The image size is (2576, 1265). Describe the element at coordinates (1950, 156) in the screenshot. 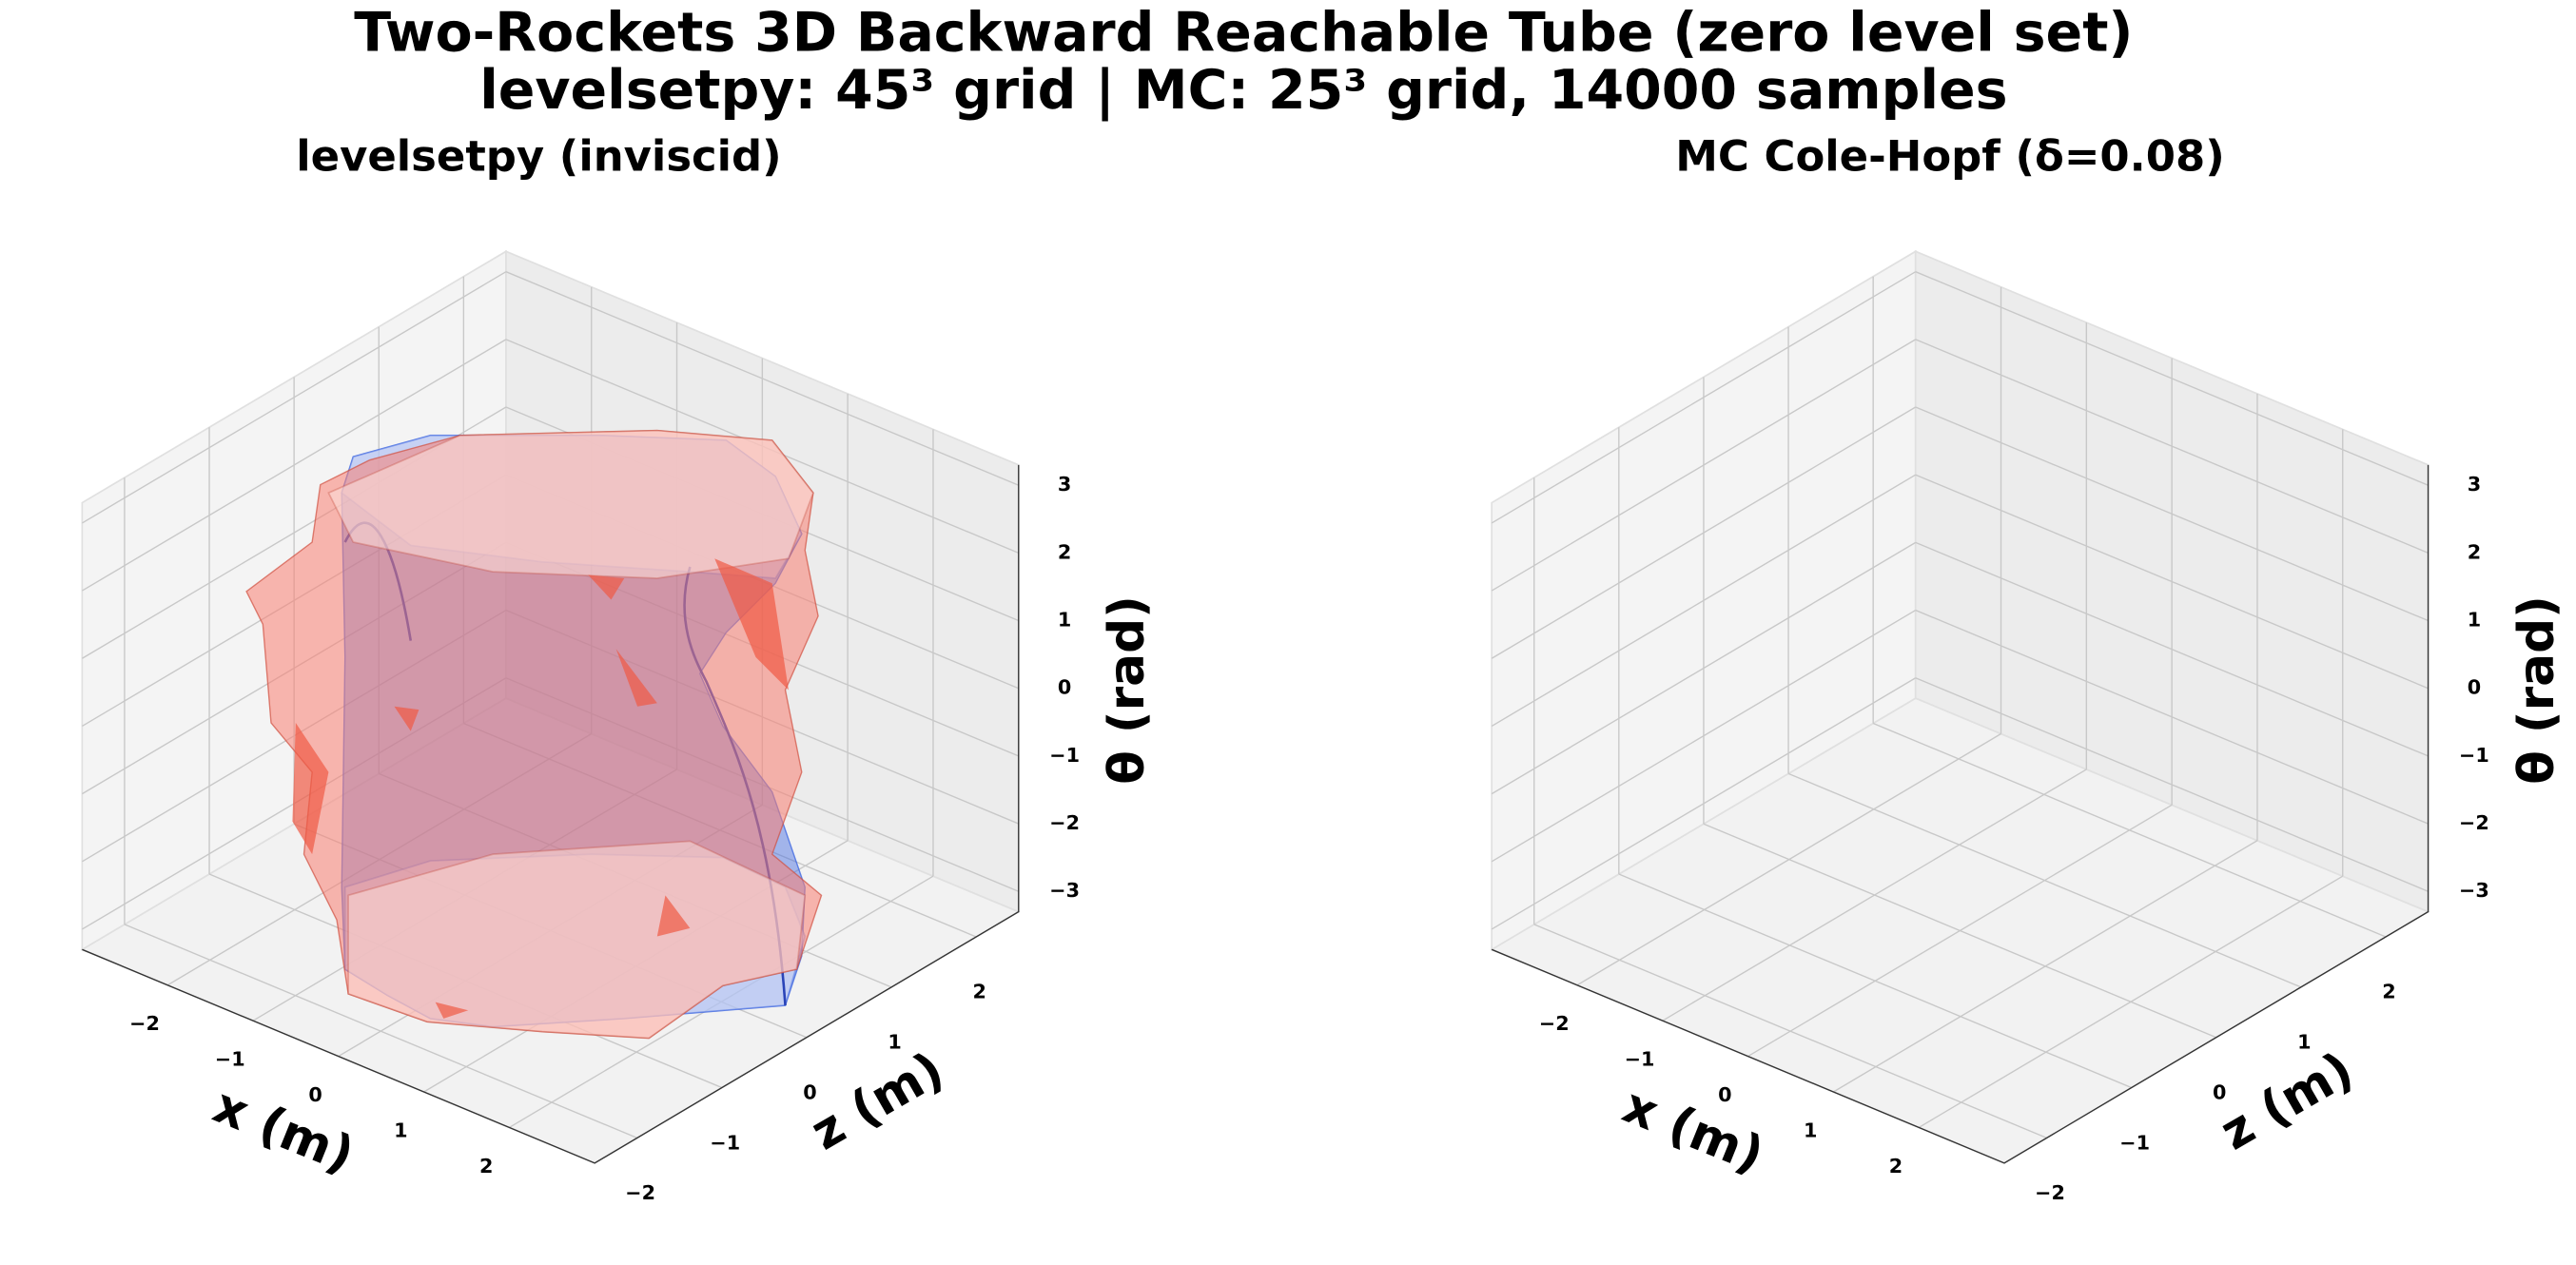

I see `panel-title: MC Cole-Hopf (δ=0.08)` at that location.